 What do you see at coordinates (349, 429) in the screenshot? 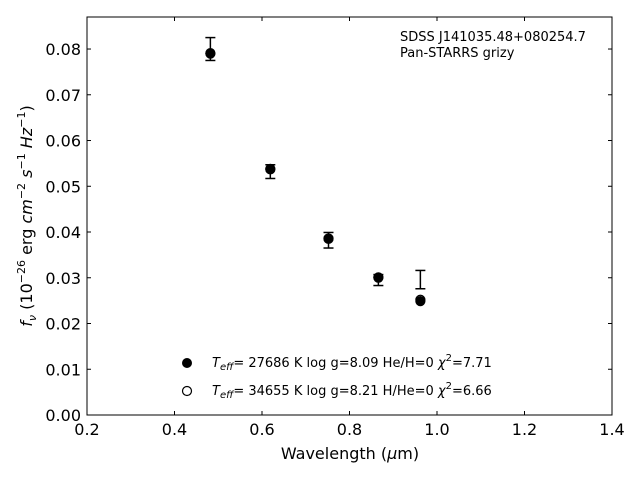
I see `x-tick-label: 0.8` at bounding box center [349, 429].